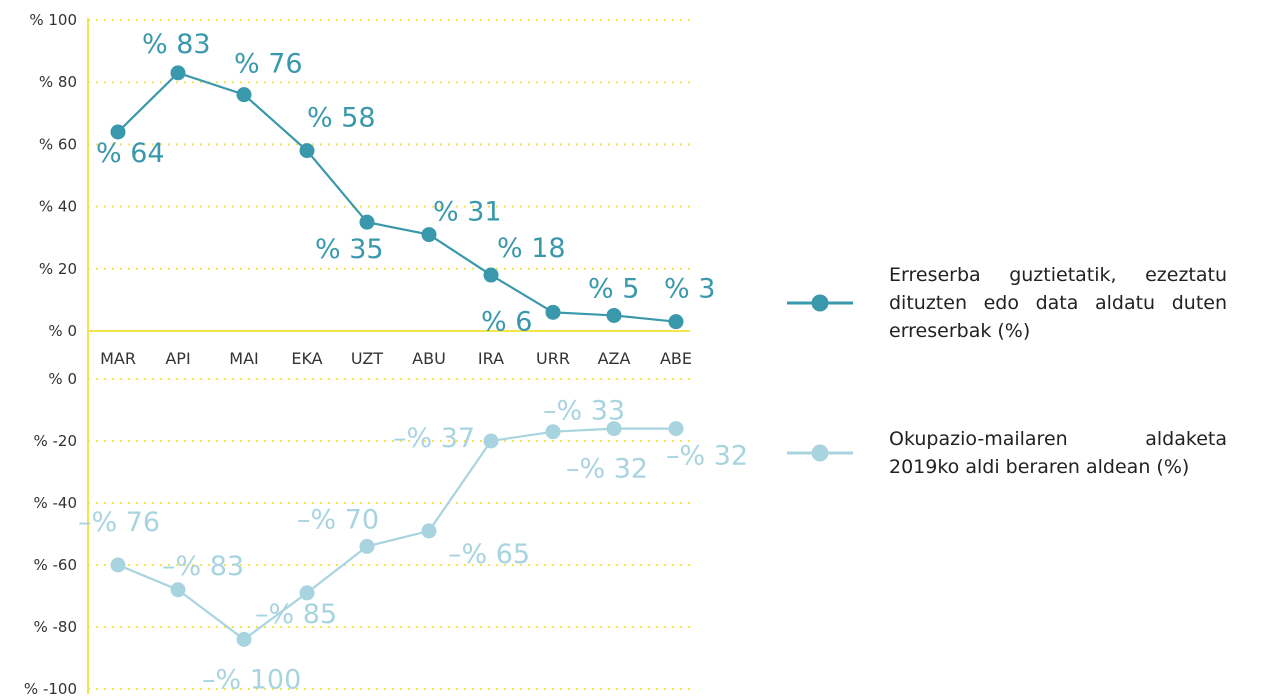 The height and width of the screenshot is (697, 1262). Describe the element at coordinates (118, 358) in the screenshot. I see `x-tick-label: MAR` at that location.